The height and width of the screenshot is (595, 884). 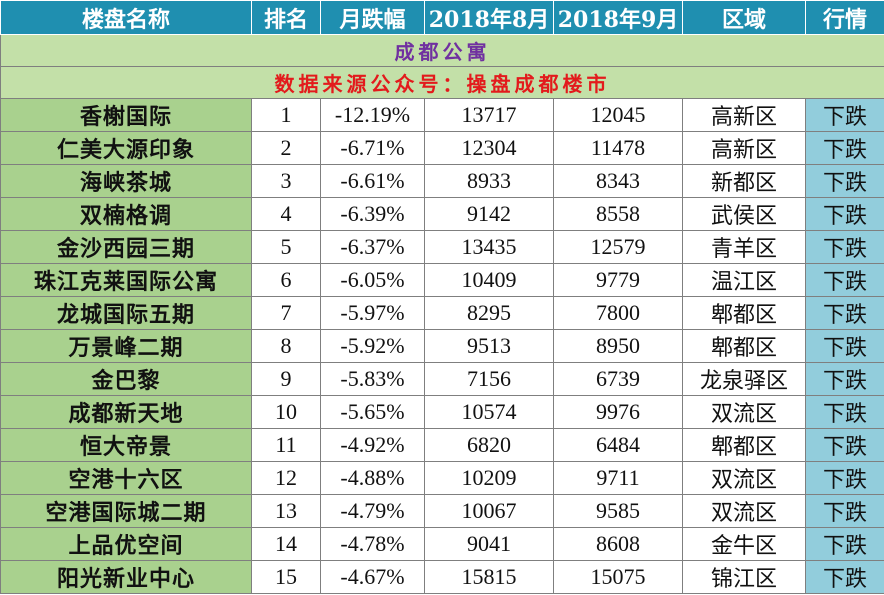 I want to click on cell-rank: 1, so click(x=286, y=115).